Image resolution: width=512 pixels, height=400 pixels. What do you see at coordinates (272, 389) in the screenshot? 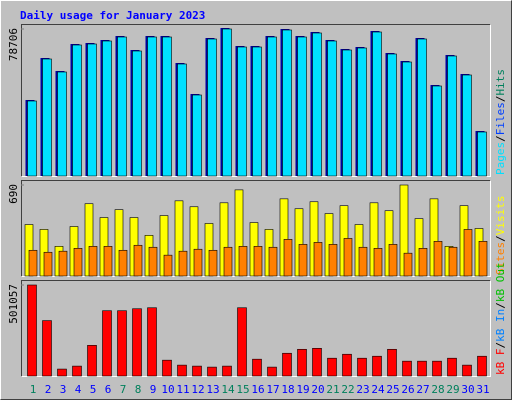
I see `x-tick-label: 17` at bounding box center [272, 389].